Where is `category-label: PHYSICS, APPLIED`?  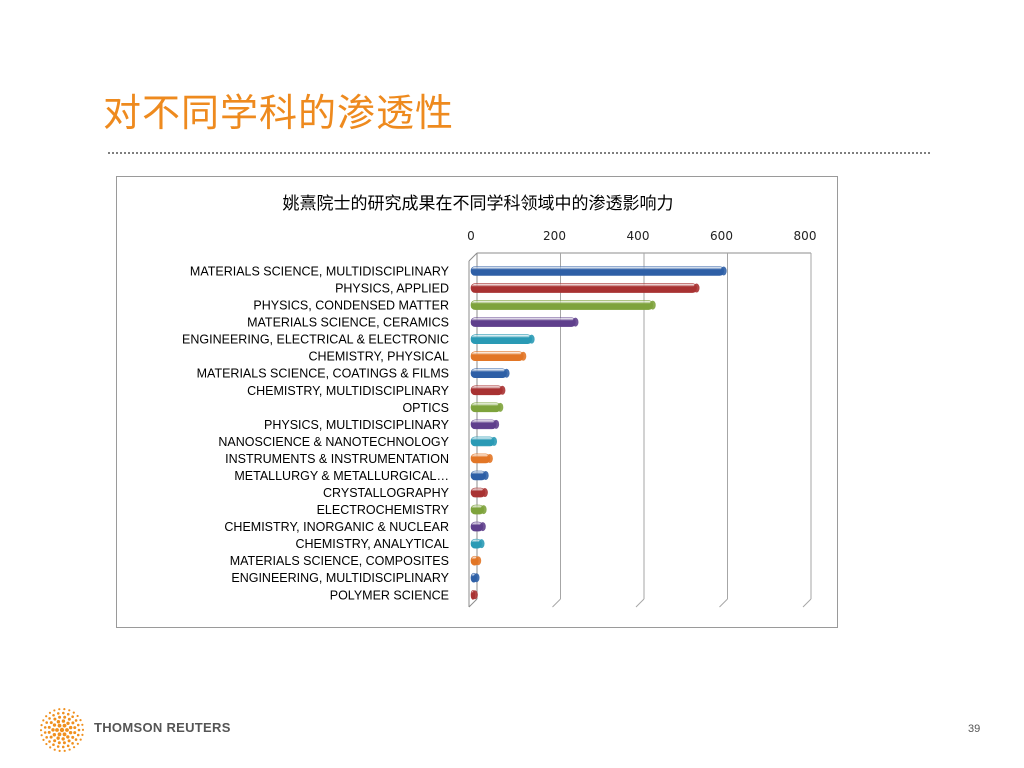 category-label: PHYSICS, APPLIED is located at coordinates (392, 289).